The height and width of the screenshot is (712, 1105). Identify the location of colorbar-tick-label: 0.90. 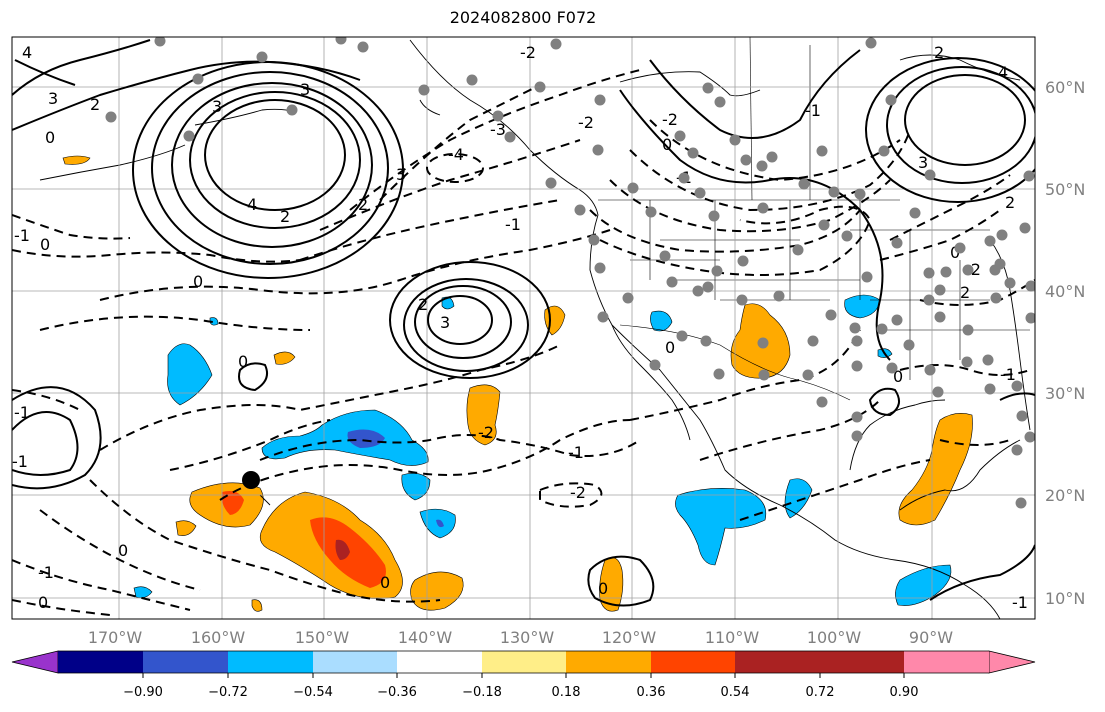
(904, 692).